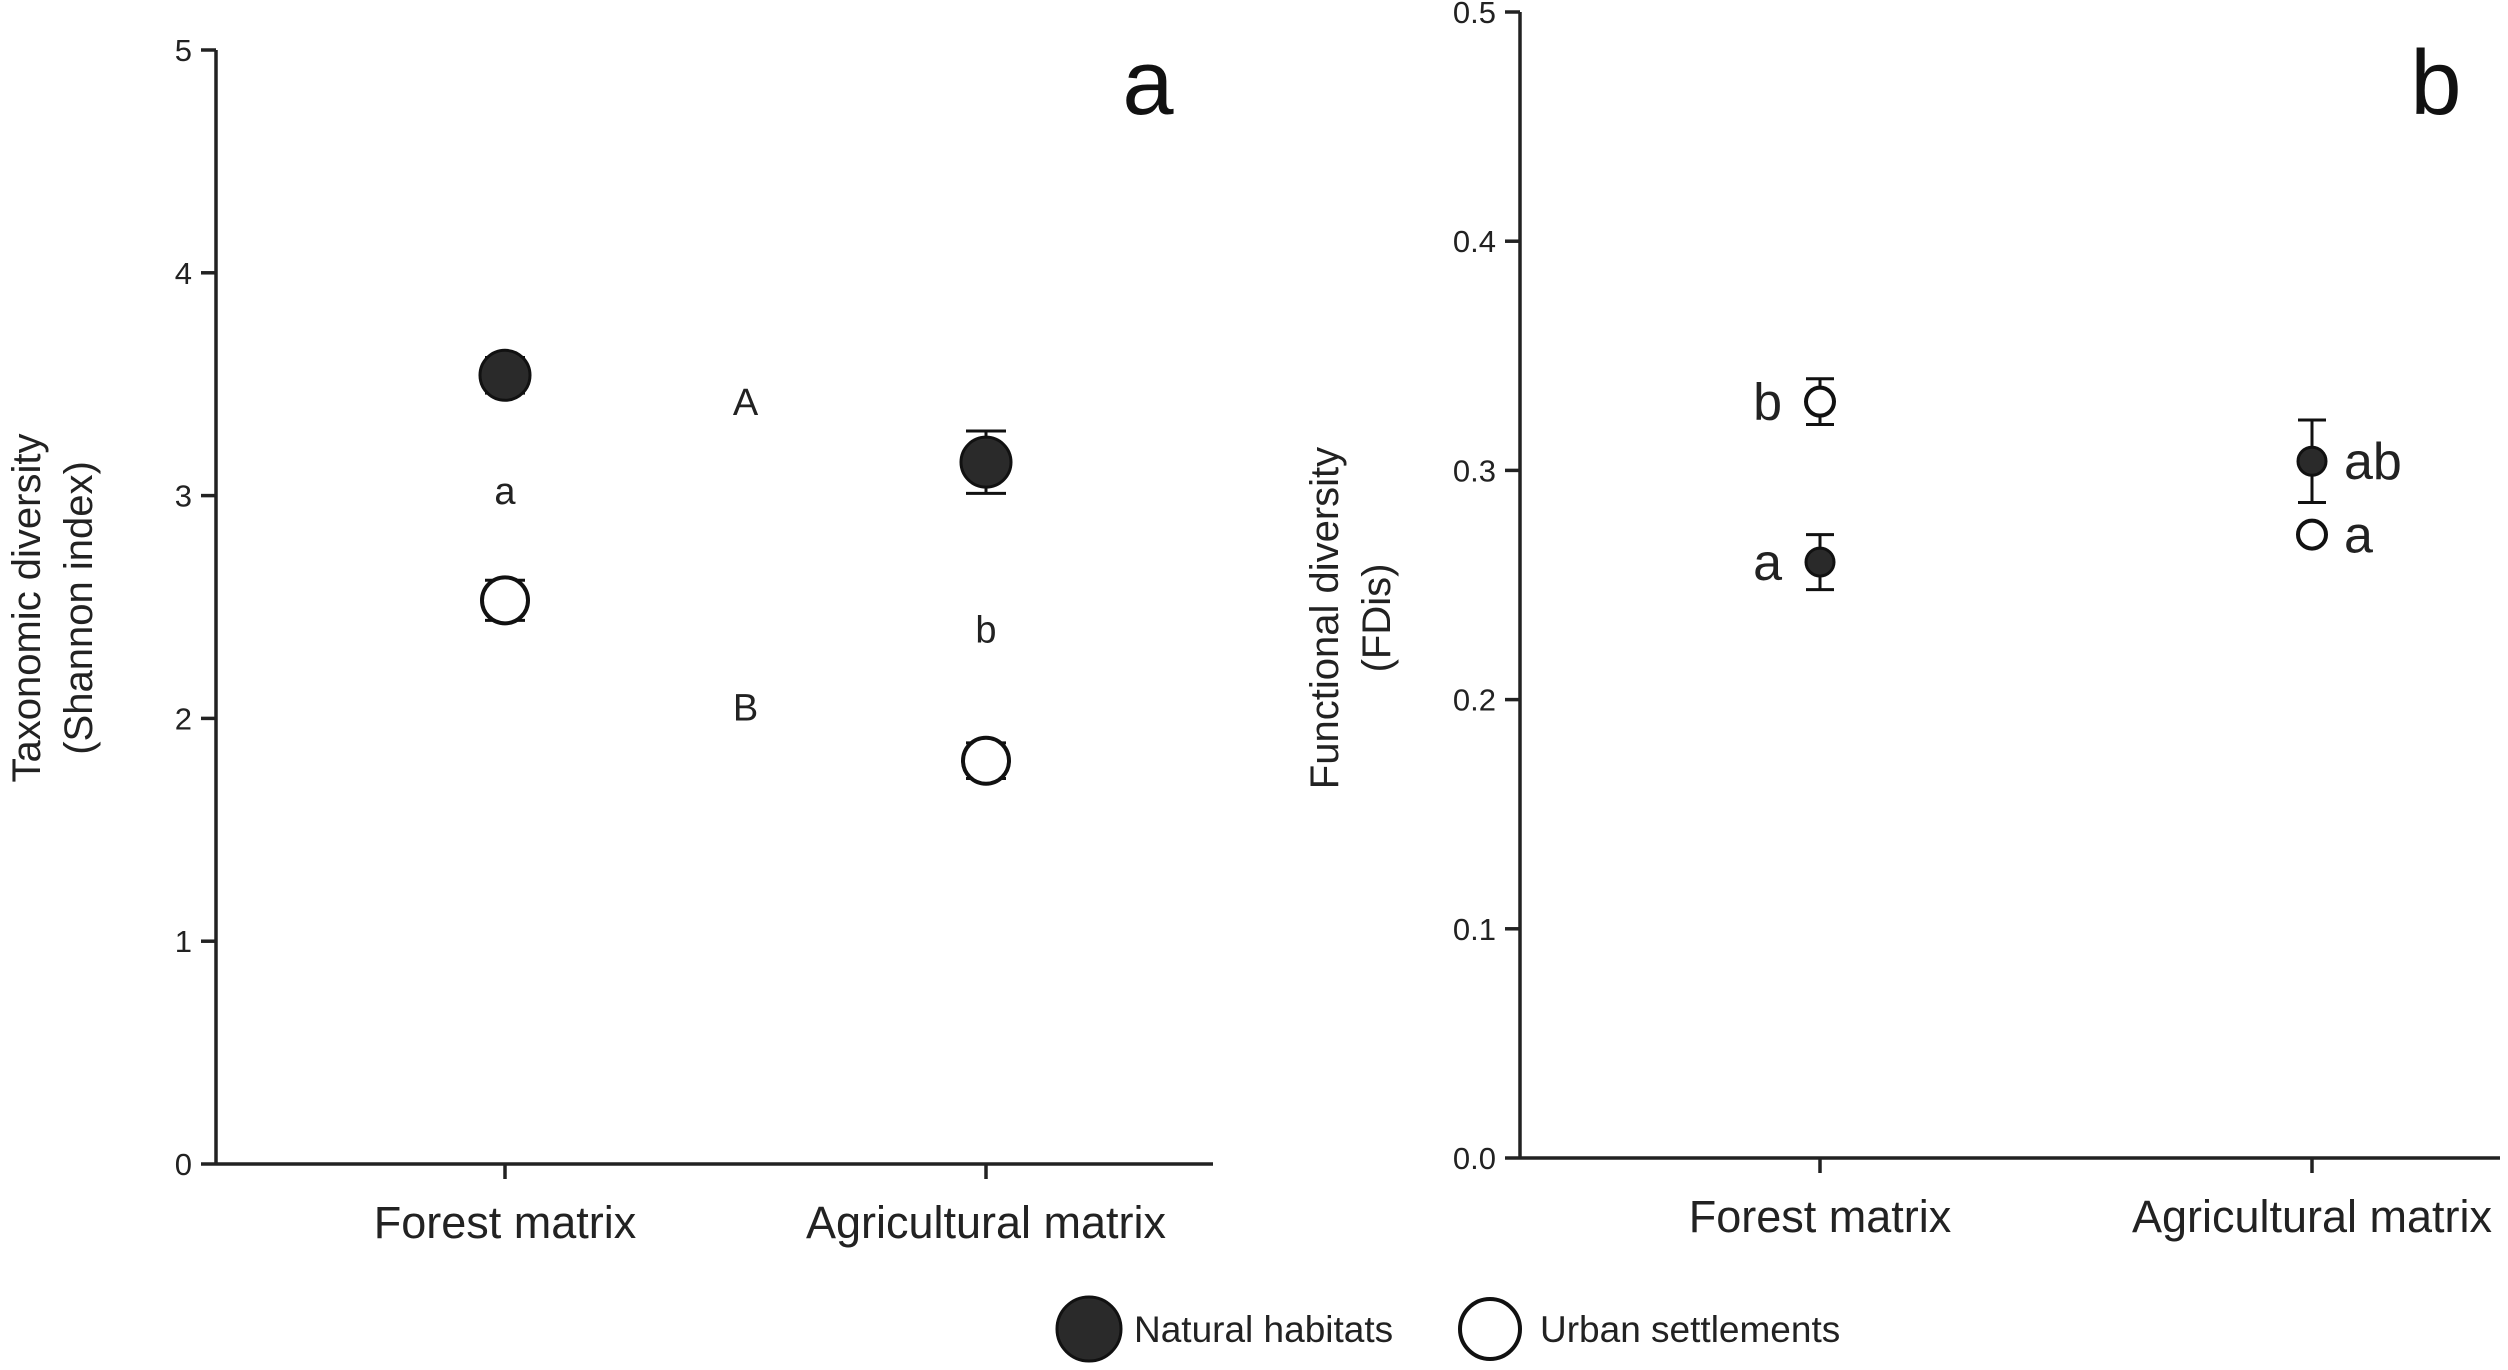 This screenshot has height=1370, width=2508. I want to click on legend-natural-label: Natural habitats, so click(1263, 1329).